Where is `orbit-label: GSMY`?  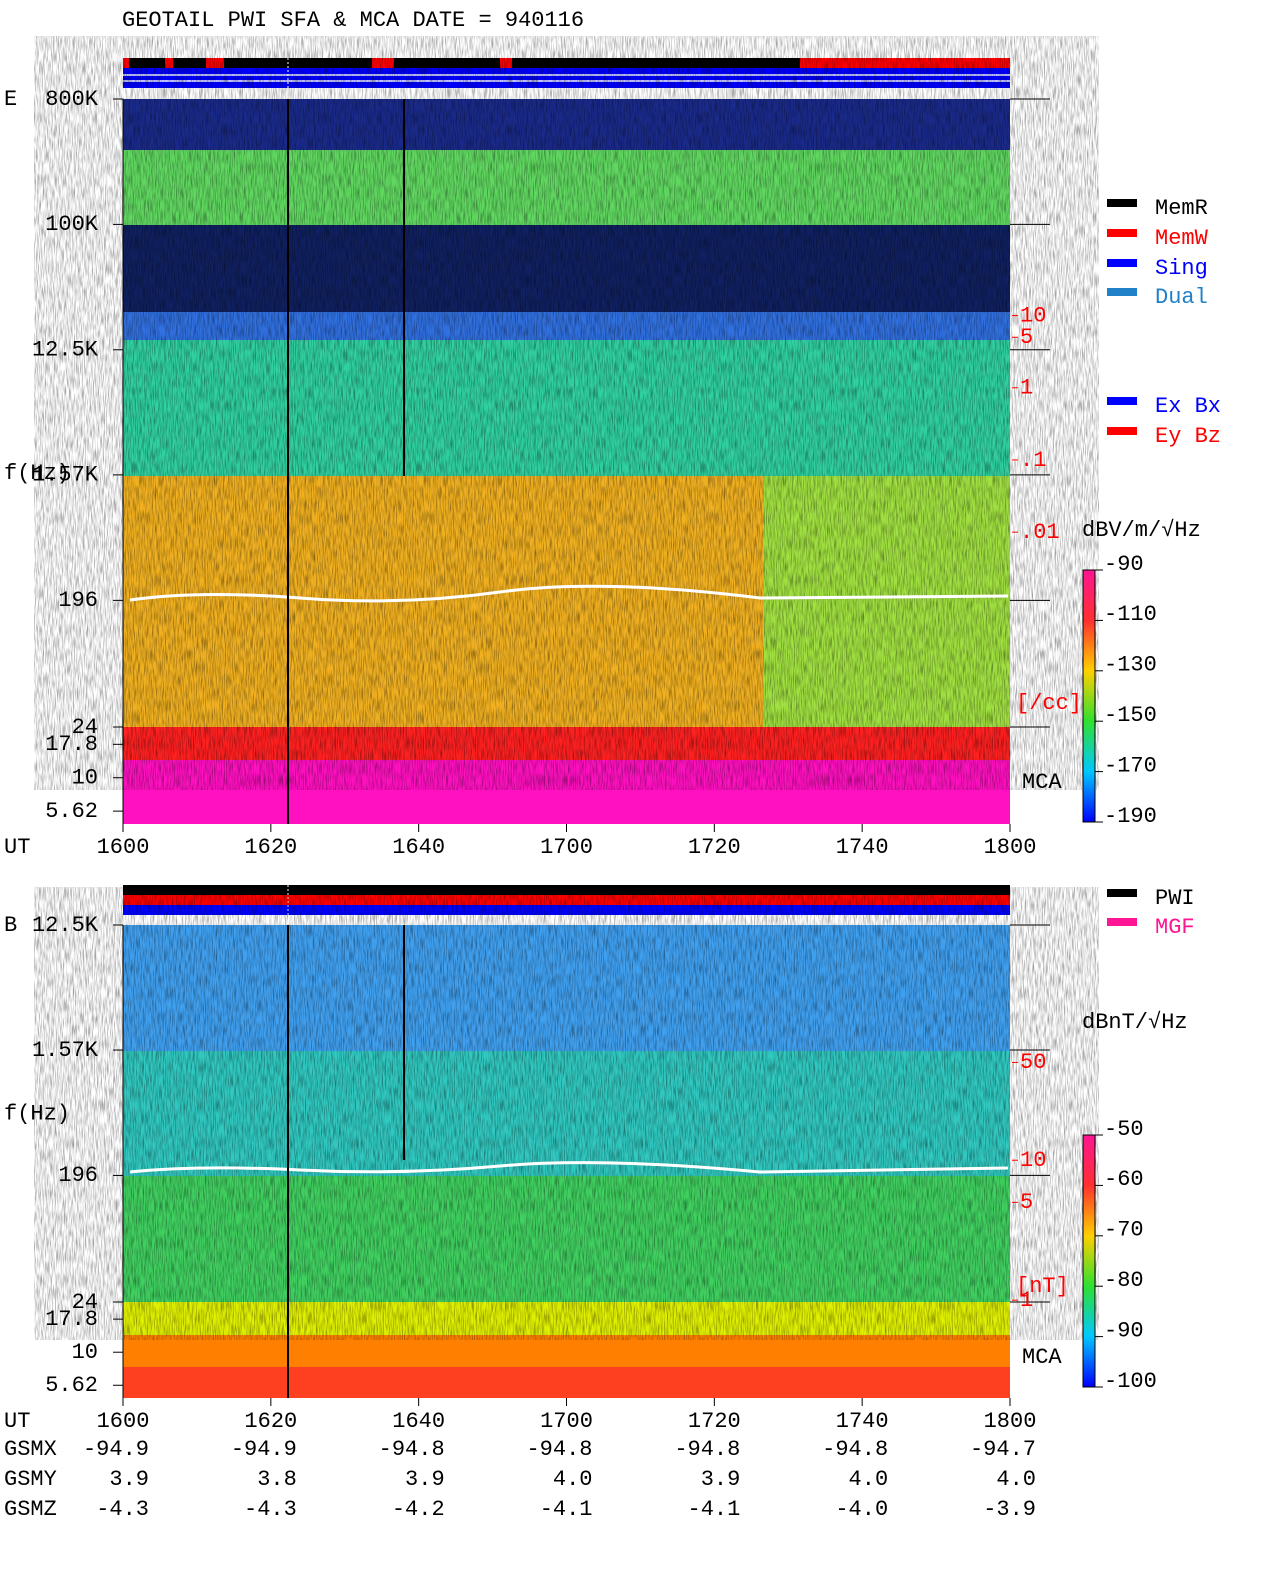 orbit-label: GSMY is located at coordinates (30, 1479).